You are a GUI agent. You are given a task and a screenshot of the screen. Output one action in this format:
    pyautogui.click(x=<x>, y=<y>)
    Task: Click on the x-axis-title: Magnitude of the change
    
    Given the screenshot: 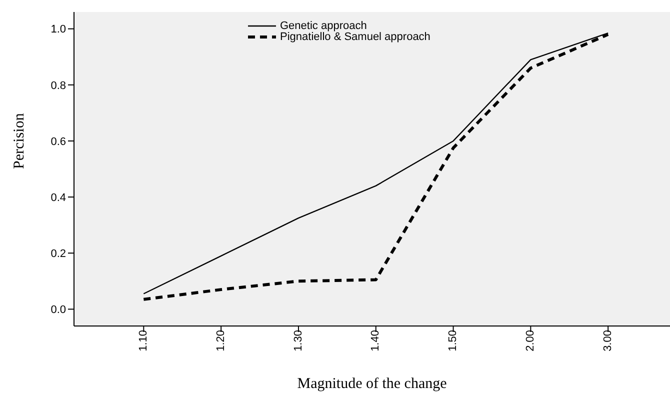 What is the action you would take?
    pyautogui.click(x=372, y=384)
    